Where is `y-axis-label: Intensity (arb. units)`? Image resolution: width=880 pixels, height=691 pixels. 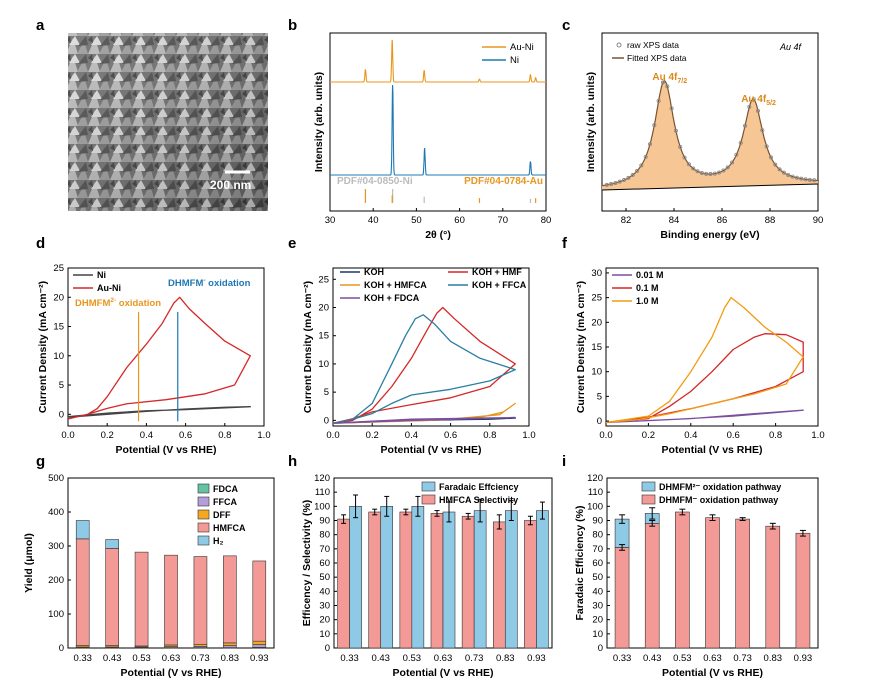 y-axis-label: Intensity (arb. units) is located at coordinates (319, 122).